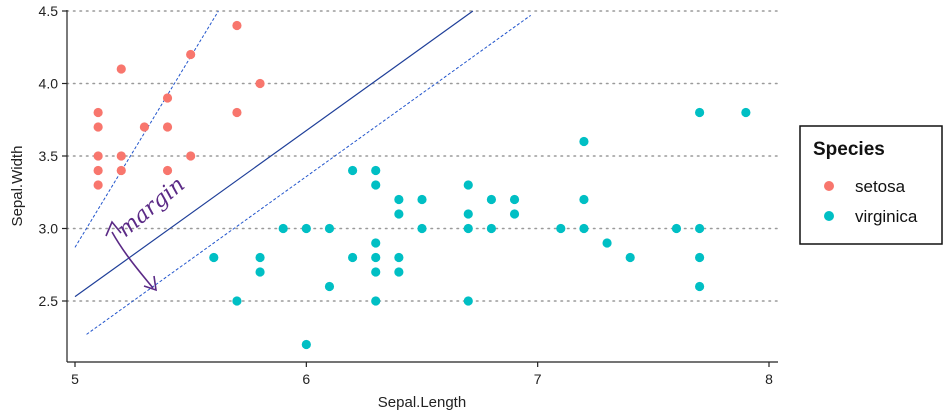 This screenshot has height=417, width=946. Describe the element at coordinates (151, 207) in the screenshot. I see `margin-label: margin` at that location.